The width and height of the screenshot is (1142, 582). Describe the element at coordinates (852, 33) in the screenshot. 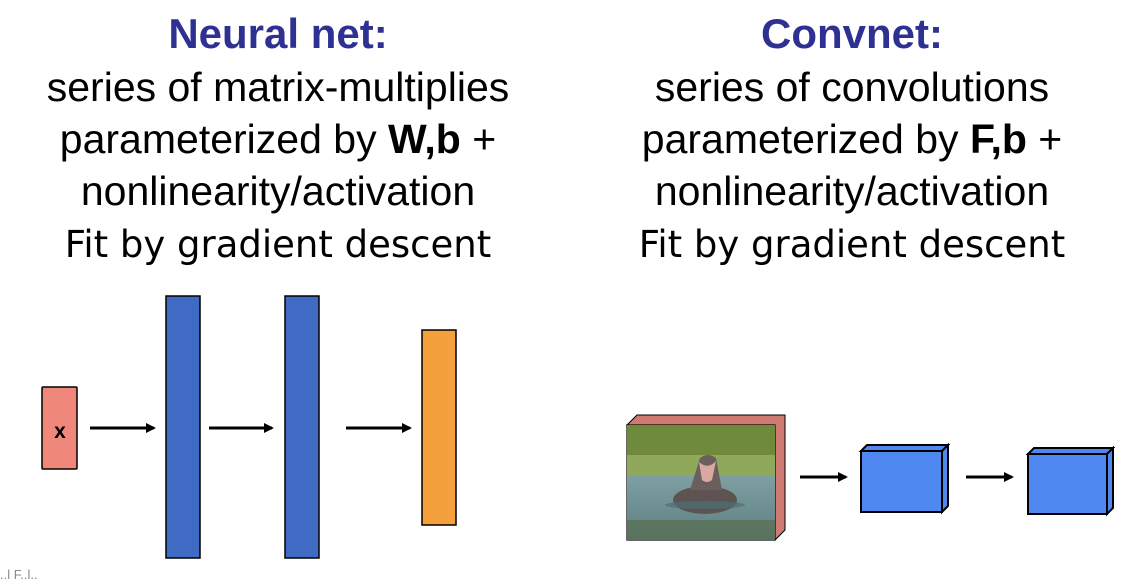

I see `convnet-heading: Convnet:` at that location.